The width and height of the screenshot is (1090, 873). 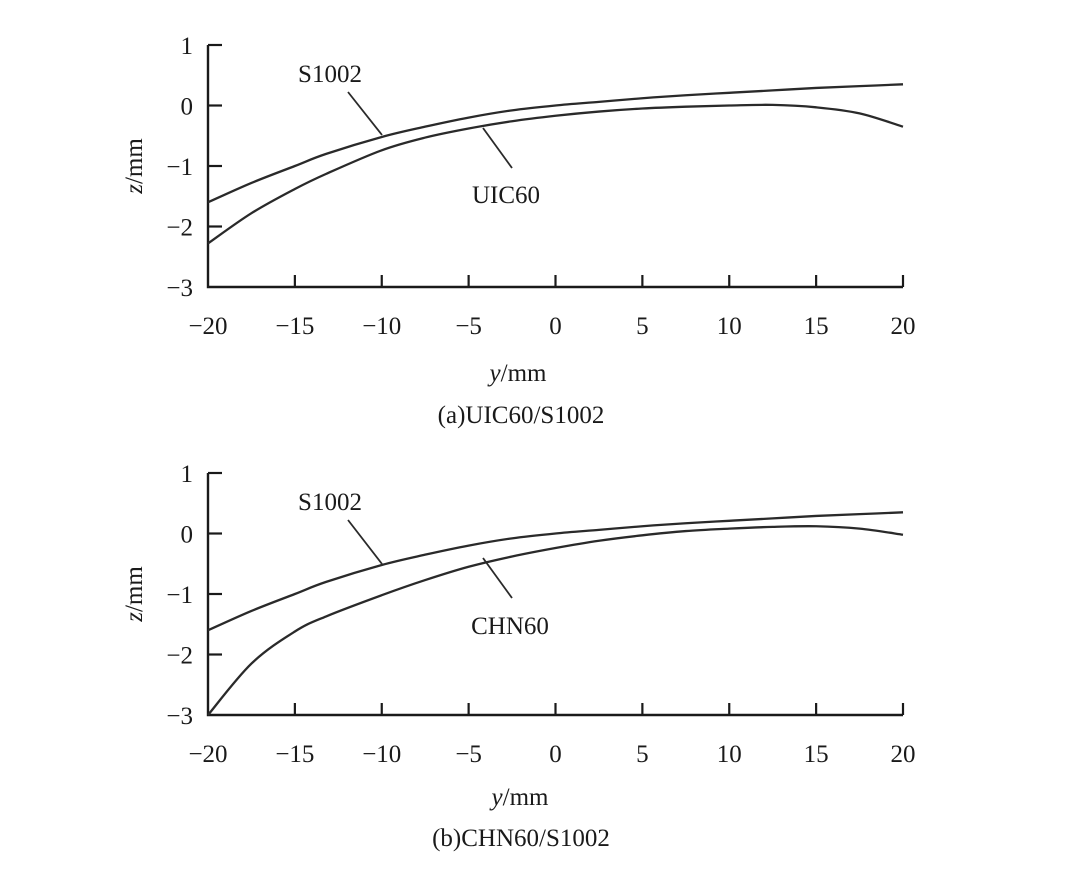 What do you see at coordinates (510, 626) in the screenshot?
I see `series-label-chn60: CHN60` at bounding box center [510, 626].